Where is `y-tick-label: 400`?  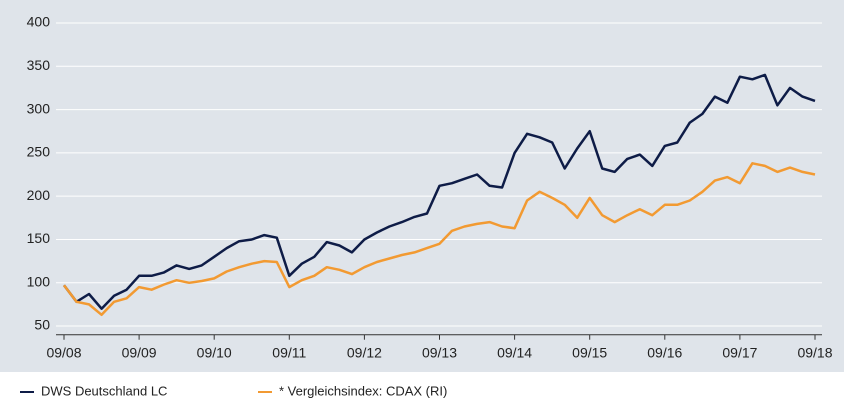
y-tick-label: 400 is located at coordinates (39, 22).